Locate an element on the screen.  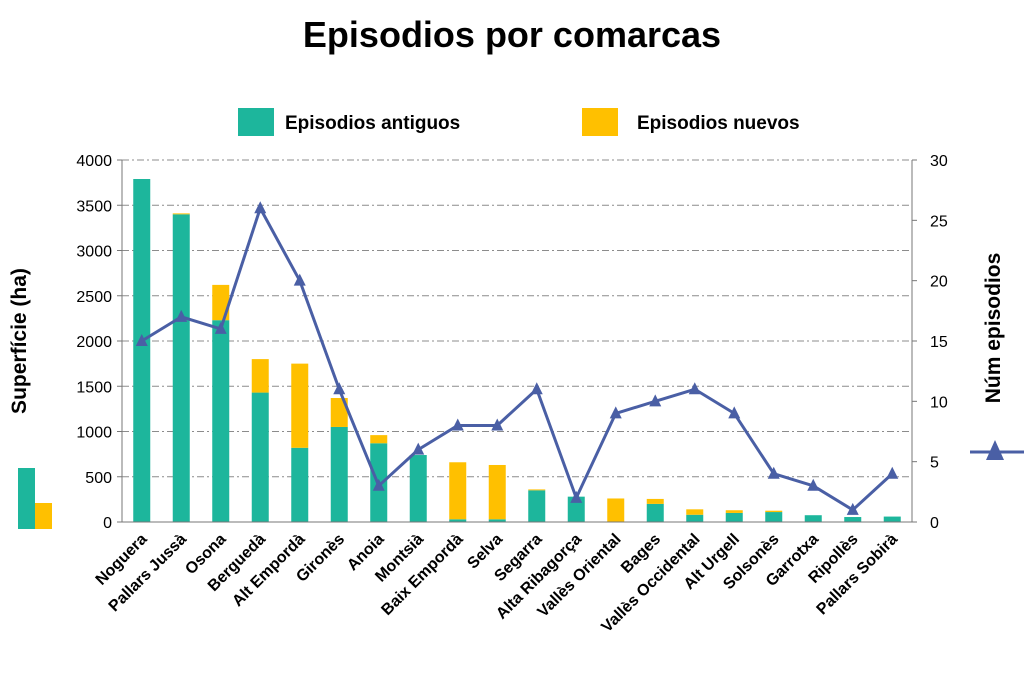
y2-tick-label: 15 is located at coordinates (939, 342).